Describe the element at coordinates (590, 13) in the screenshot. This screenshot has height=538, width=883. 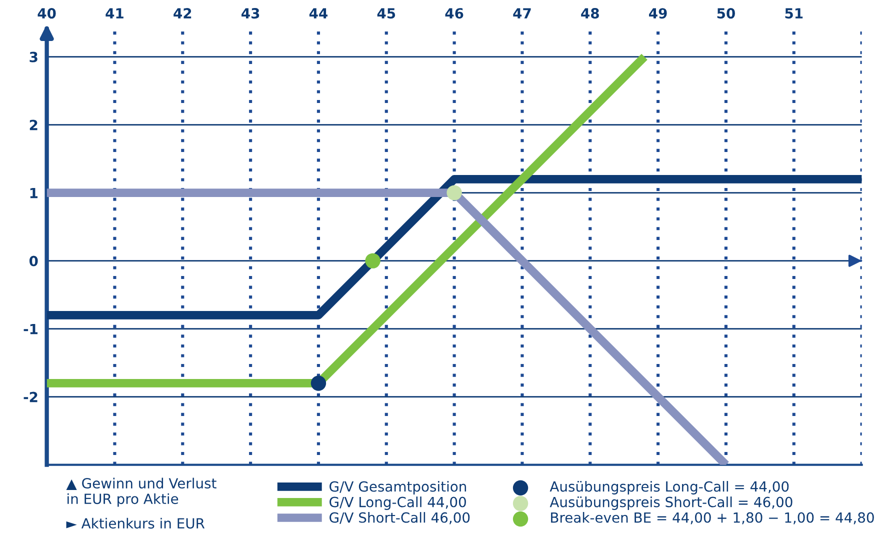
I see `x-tick-label: 48` at that location.